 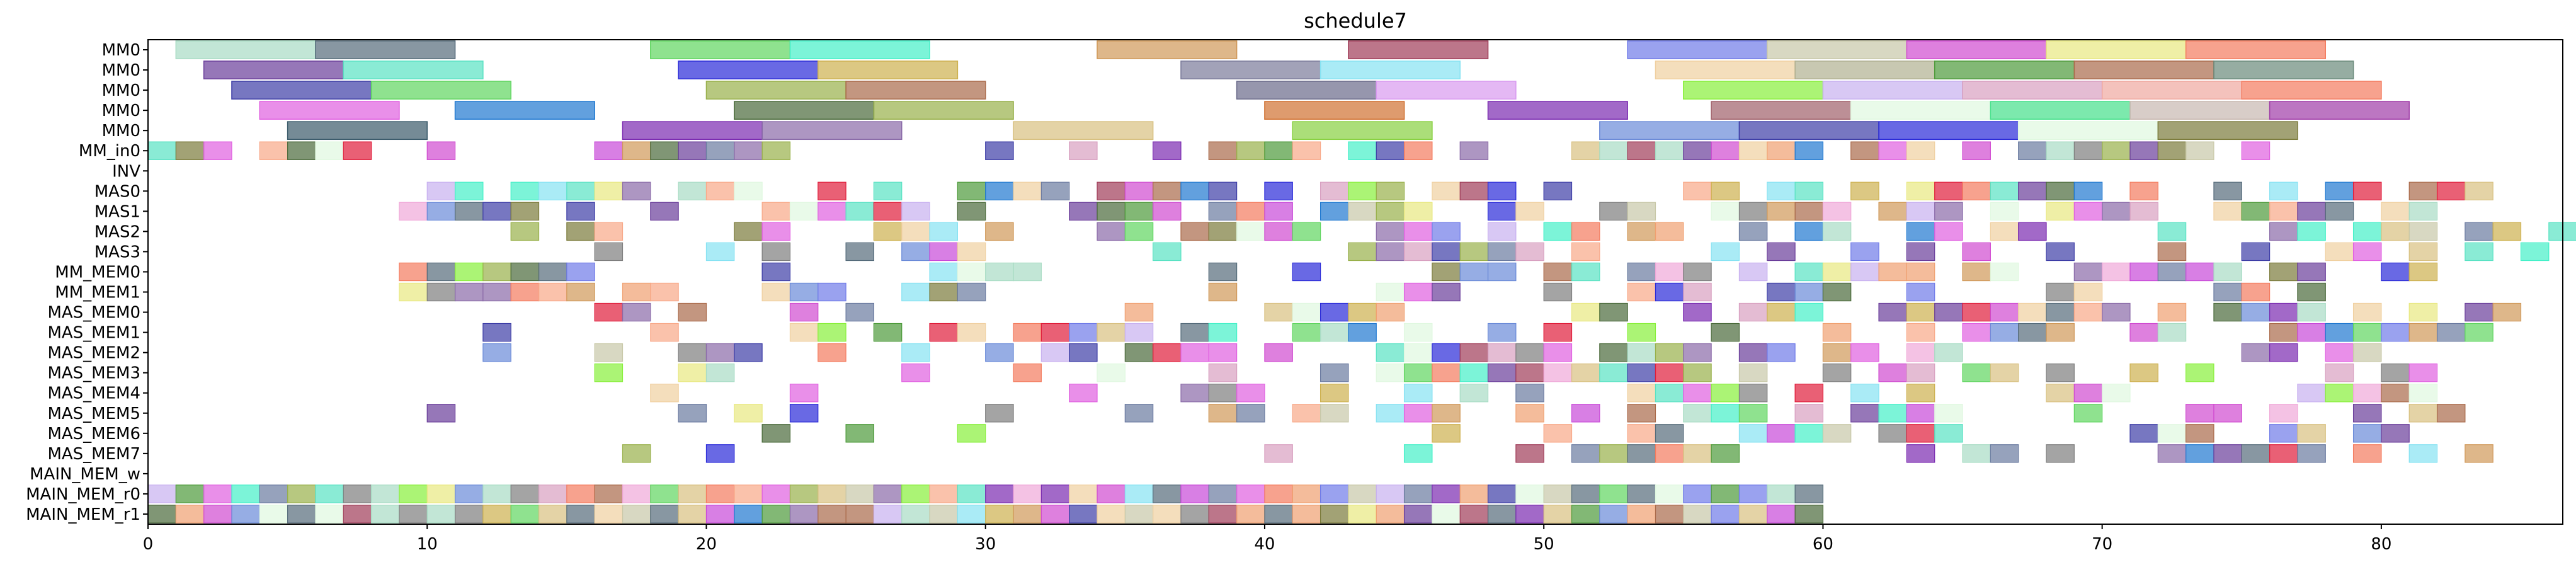 What do you see at coordinates (117, 191) in the screenshot?
I see `y-tick-label: MAS0` at bounding box center [117, 191].